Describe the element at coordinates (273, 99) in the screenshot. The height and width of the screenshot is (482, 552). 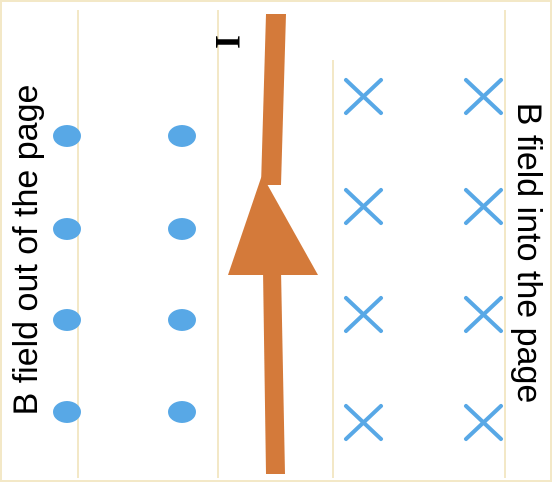
I see `wire-upper` at that location.